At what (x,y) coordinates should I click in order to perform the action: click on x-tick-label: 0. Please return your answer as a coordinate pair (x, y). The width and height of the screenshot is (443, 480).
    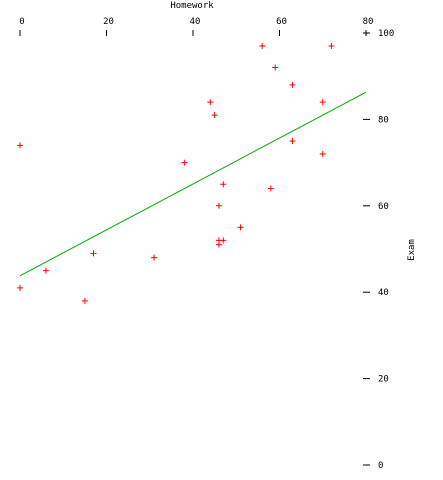
    Looking at the image, I should click on (21, 22).